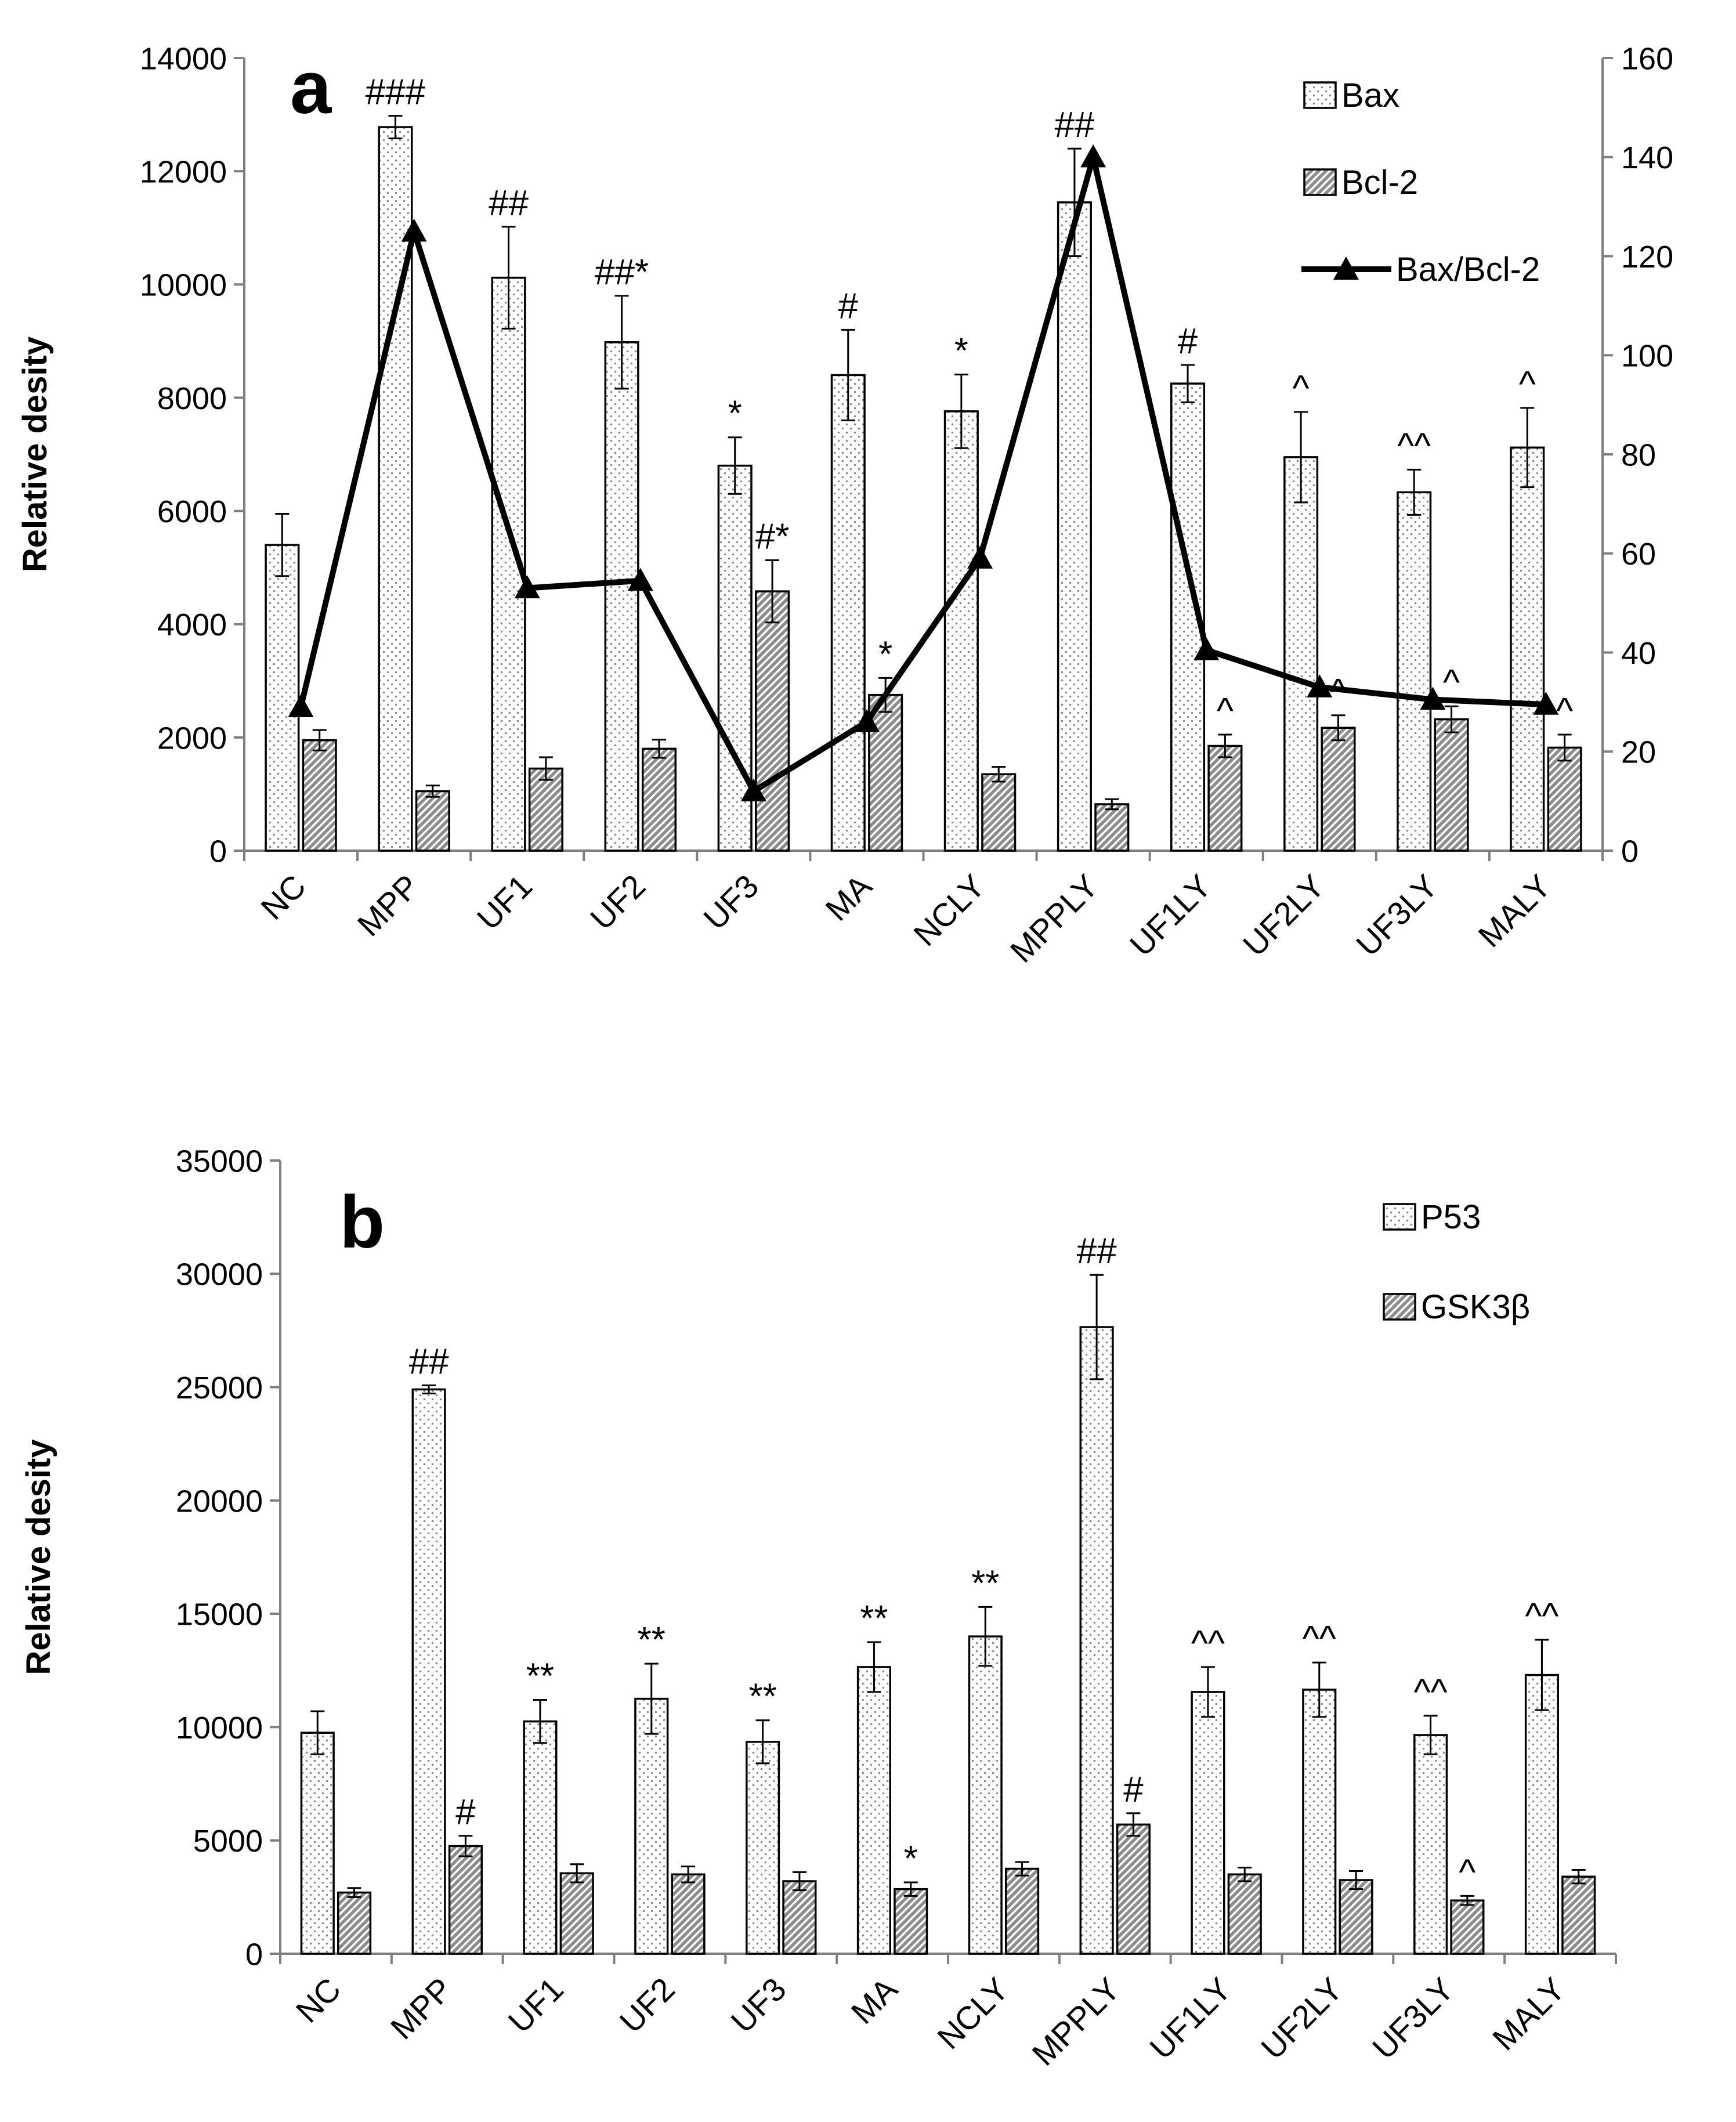 The height and width of the screenshot is (2122, 1736). What do you see at coordinates (422, 2009) in the screenshot?
I see `x-category-label: MPP` at bounding box center [422, 2009].